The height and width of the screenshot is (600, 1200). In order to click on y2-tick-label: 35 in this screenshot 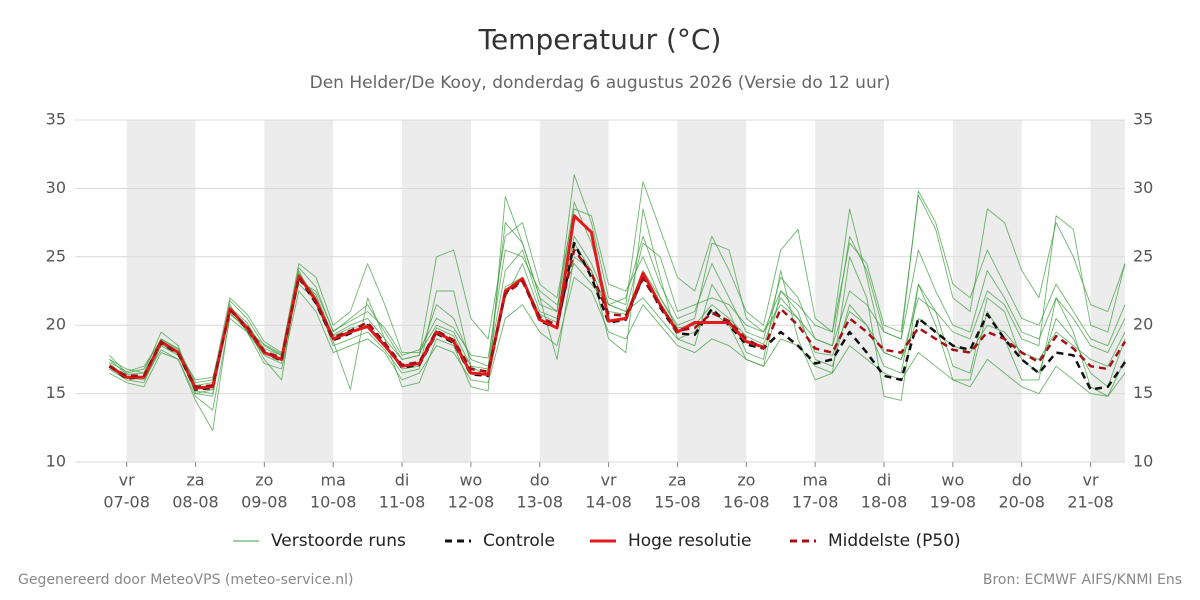, I will do `click(1143, 119)`.